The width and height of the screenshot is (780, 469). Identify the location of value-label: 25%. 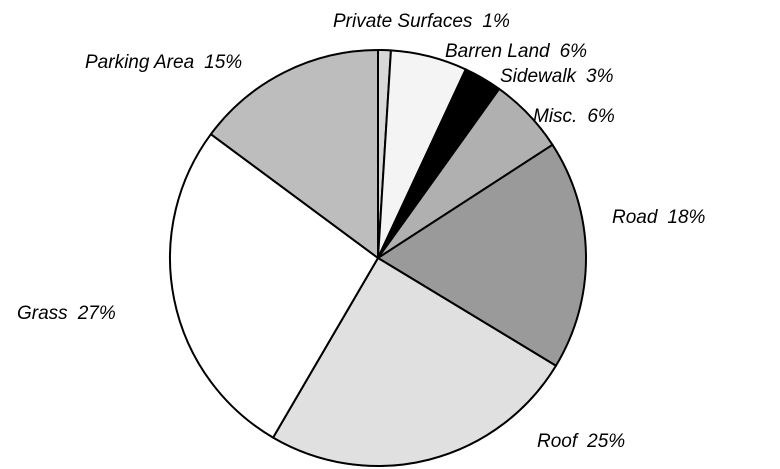
(605, 441).